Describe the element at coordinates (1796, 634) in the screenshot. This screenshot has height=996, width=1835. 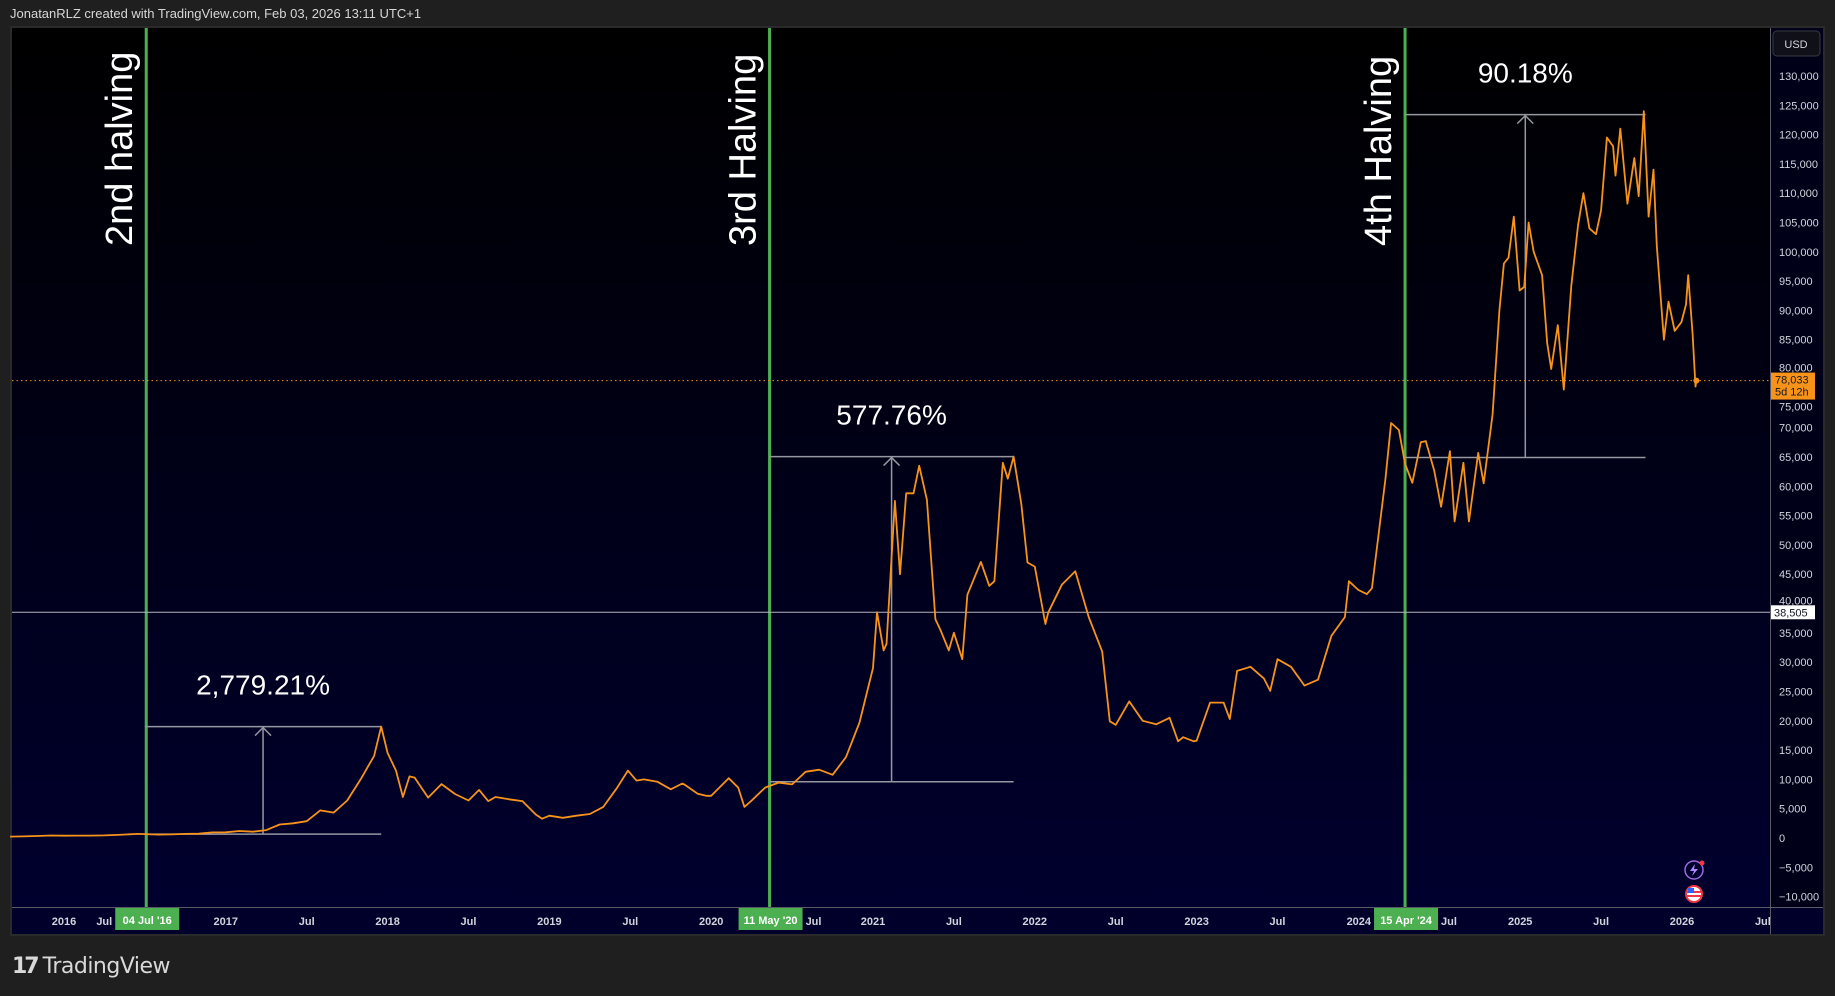
I see `y-tick-label: 35,000` at that location.